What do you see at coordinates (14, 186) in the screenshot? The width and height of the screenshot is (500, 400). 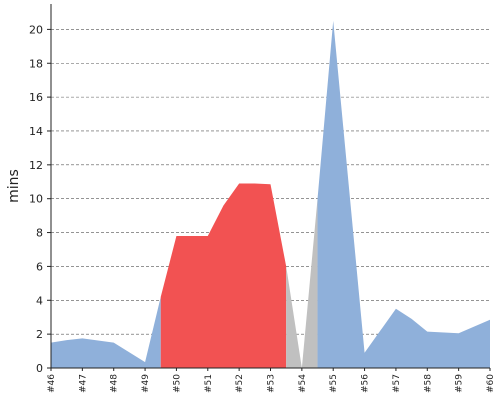 I see `y-axis-title: mins` at bounding box center [14, 186].